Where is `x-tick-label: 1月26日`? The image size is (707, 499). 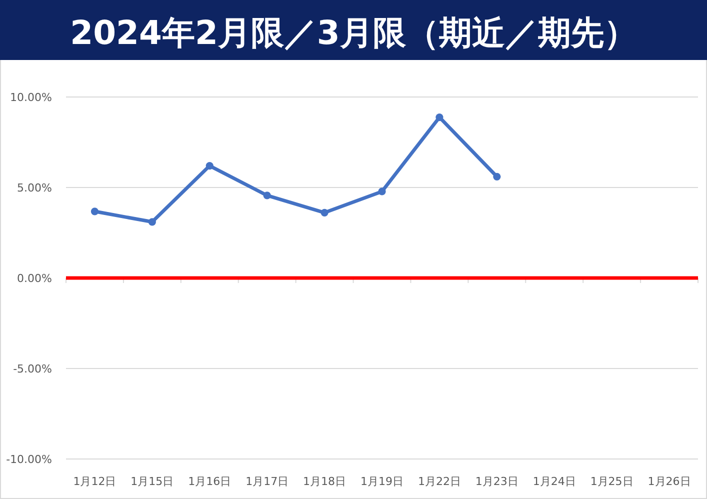 x-tick-label: 1月26日 is located at coordinates (669, 481).